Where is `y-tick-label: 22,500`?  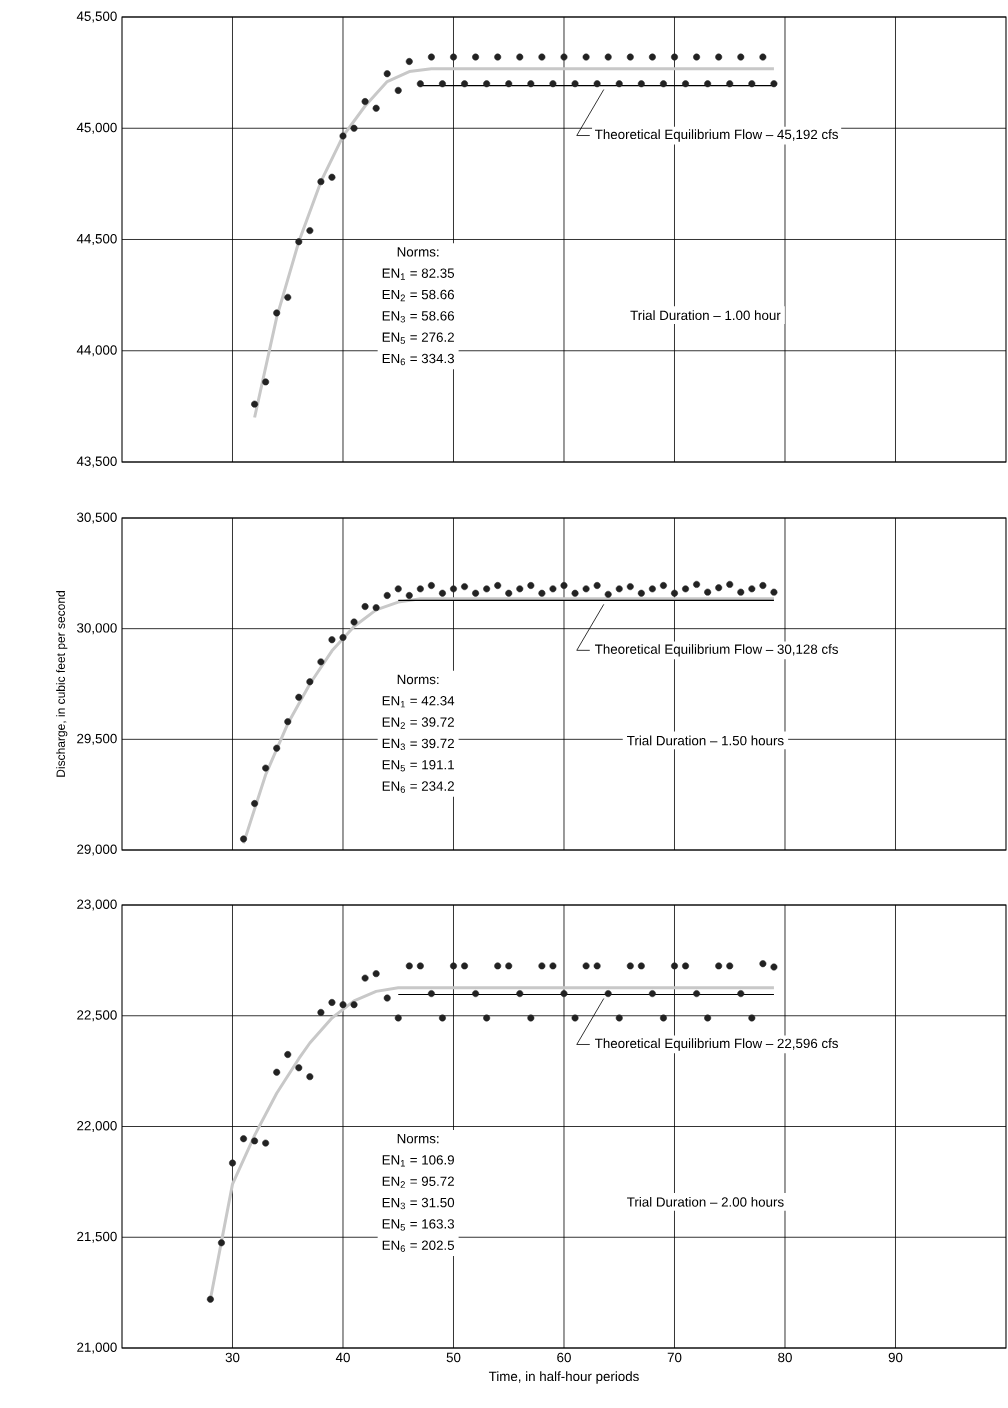
y-tick-label: 22,500 is located at coordinates (97, 1016).